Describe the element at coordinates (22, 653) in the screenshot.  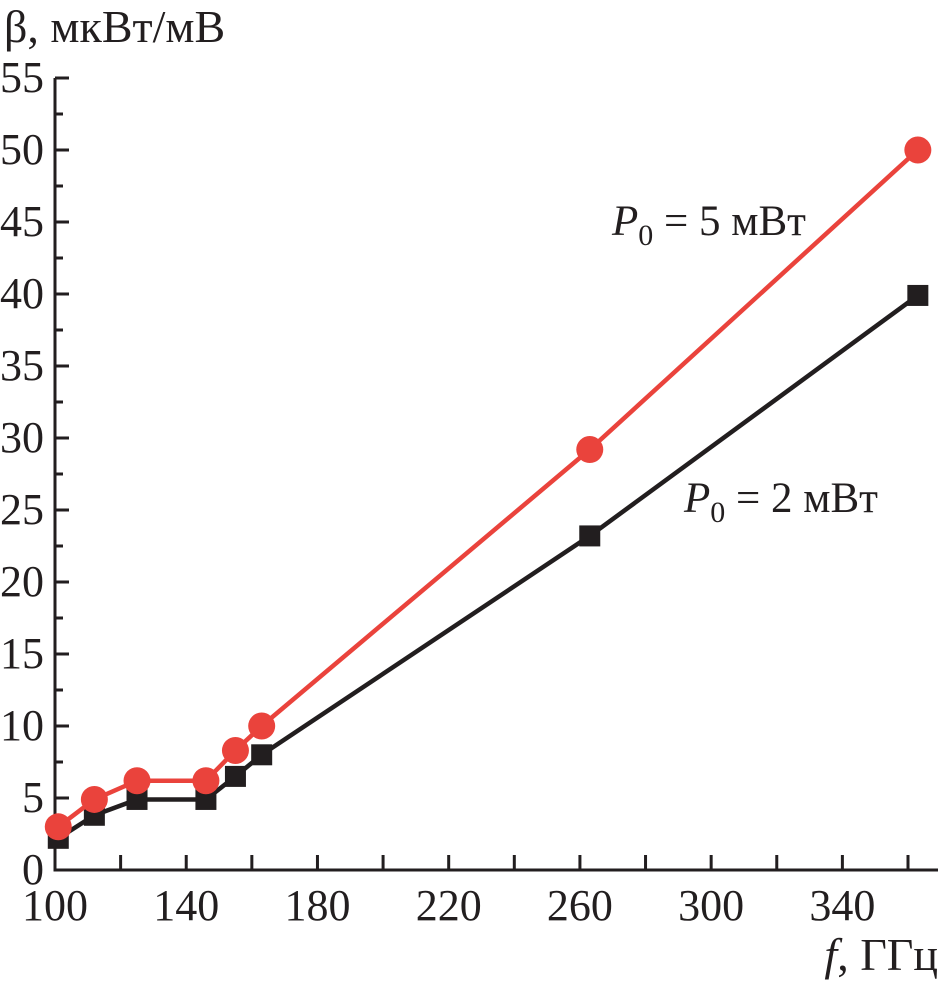
I see `y-tick-label: 15` at that location.